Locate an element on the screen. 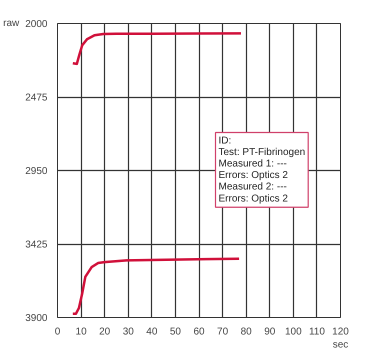 This screenshot has height=353, width=375. x-tick-label: 20 is located at coordinates (105, 332).